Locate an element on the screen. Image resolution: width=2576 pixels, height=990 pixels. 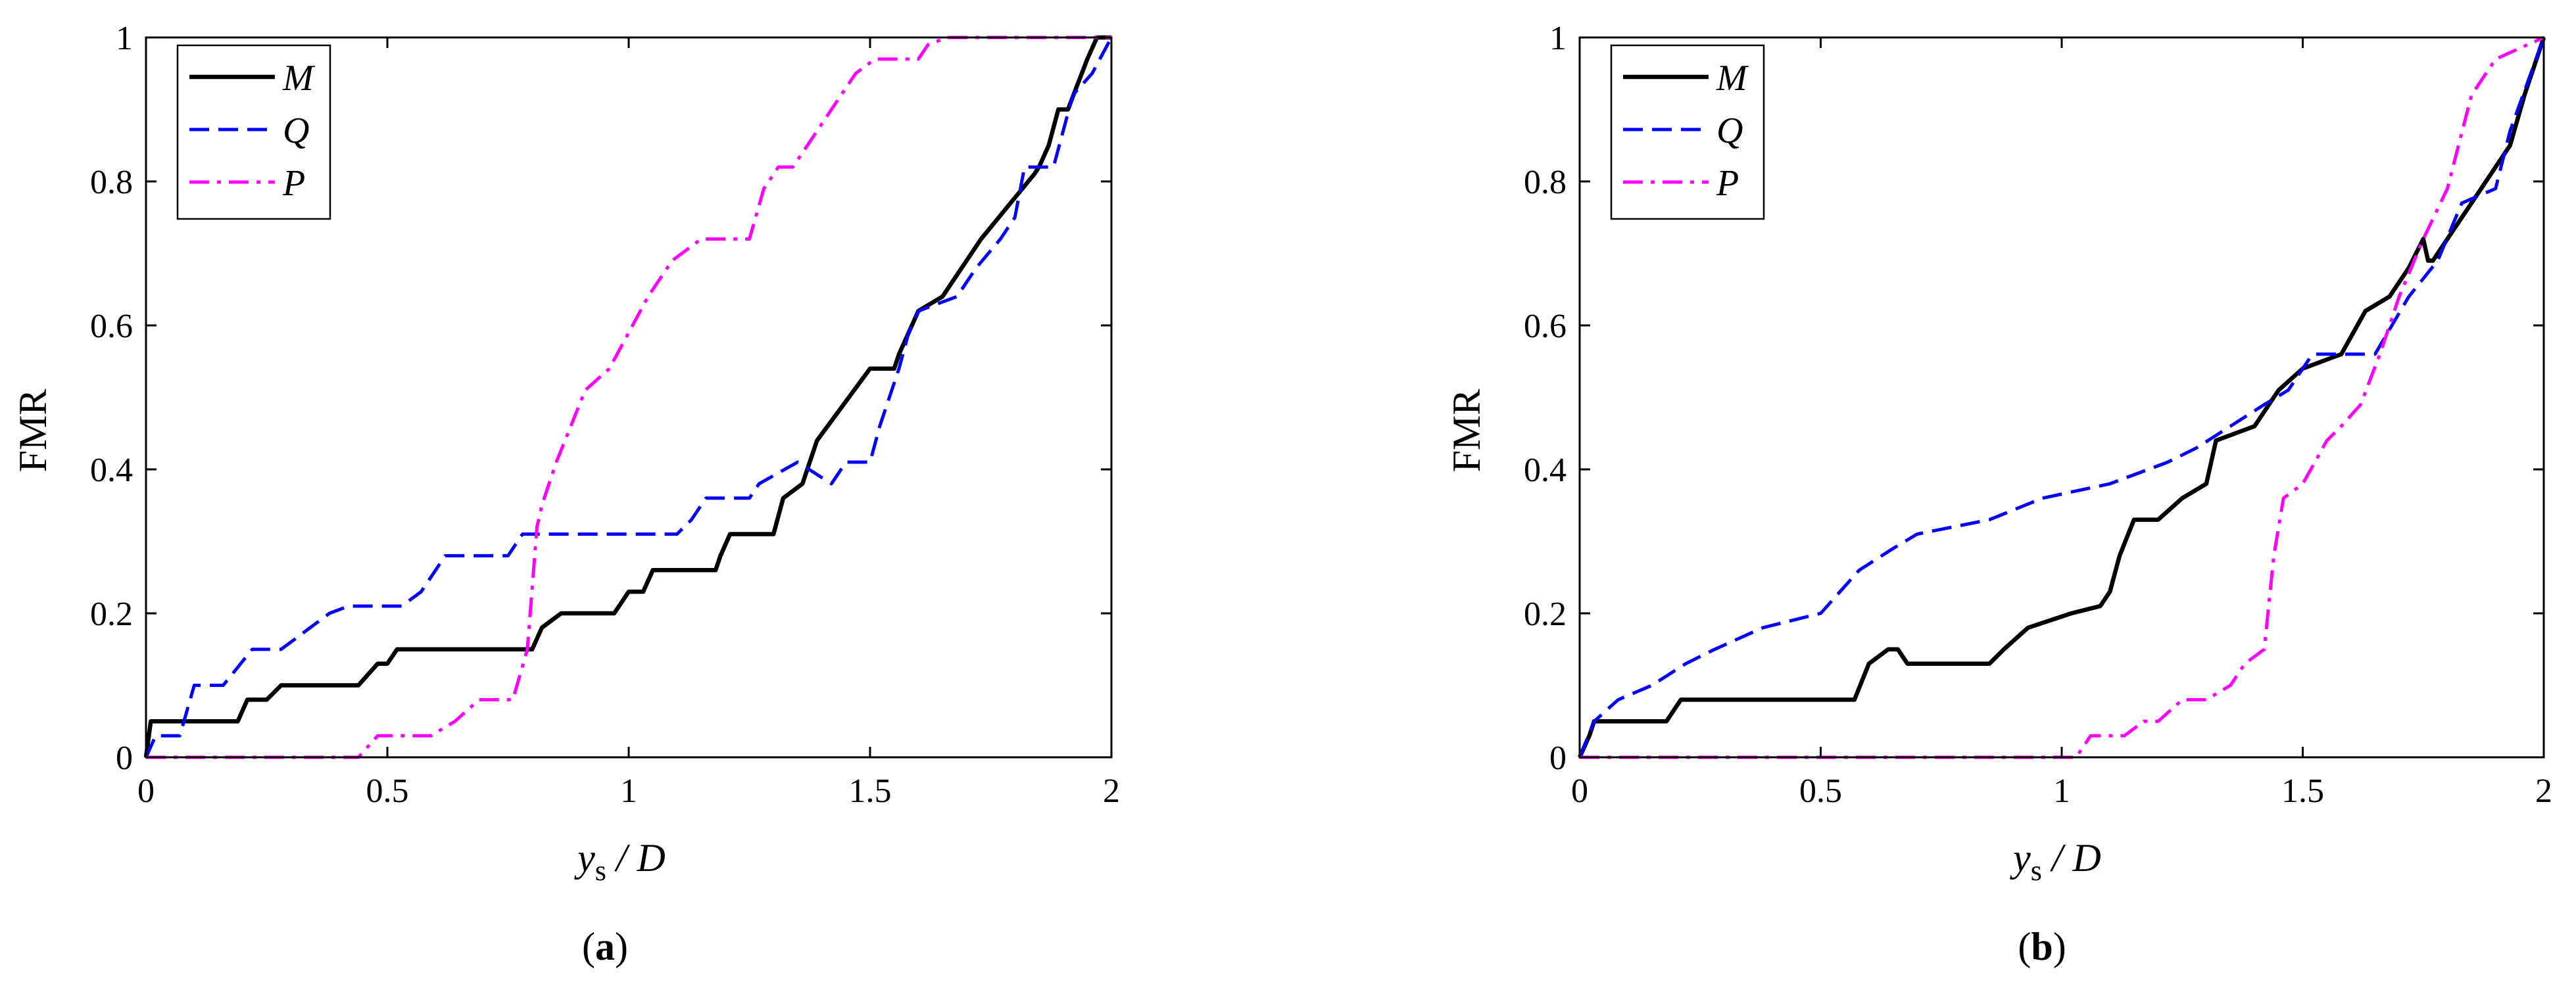
panel-label-letter: b is located at coordinates (2042, 946).